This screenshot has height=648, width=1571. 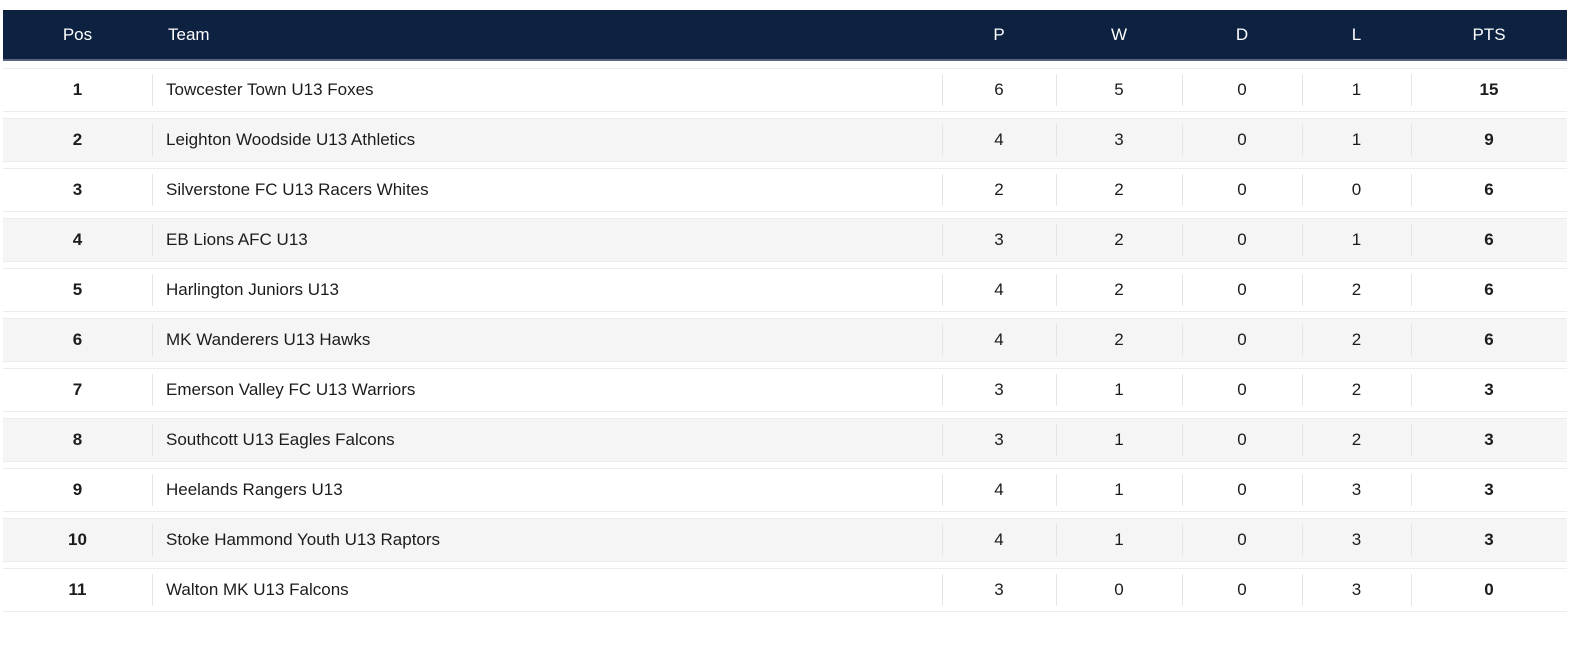 What do you see at coordinates (77, 439) in the screenshot?
I see `position-cell: 8` at bounding box center [77, 439].